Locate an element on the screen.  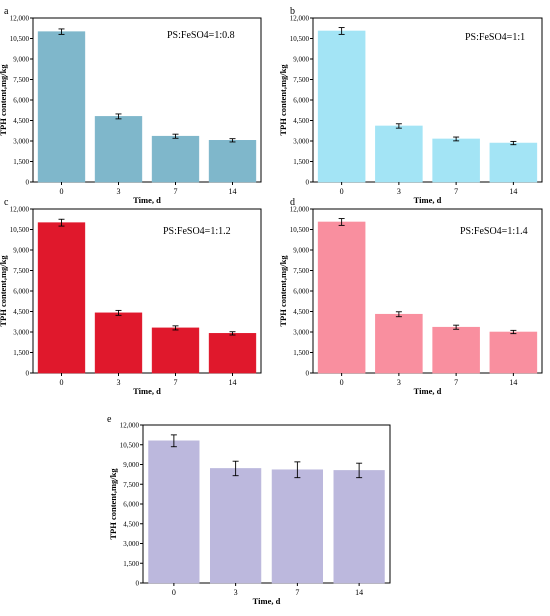
ratio-annotation: PS:FeSO4=1:1.2 is located at coordinates (197, 231).